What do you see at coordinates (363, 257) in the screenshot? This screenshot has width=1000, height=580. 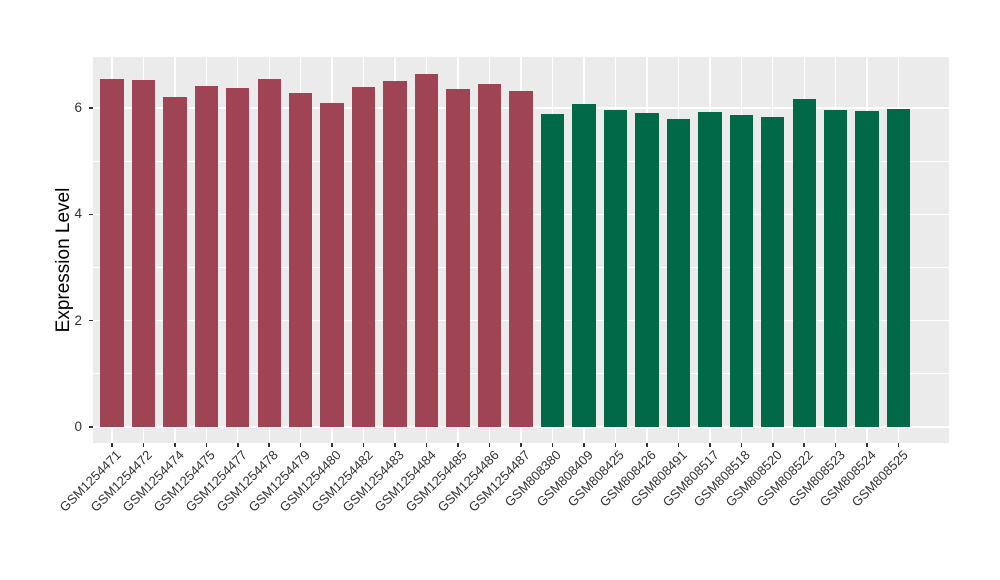 I see `bar-GSM1254482` at bounding box center [363, 257].